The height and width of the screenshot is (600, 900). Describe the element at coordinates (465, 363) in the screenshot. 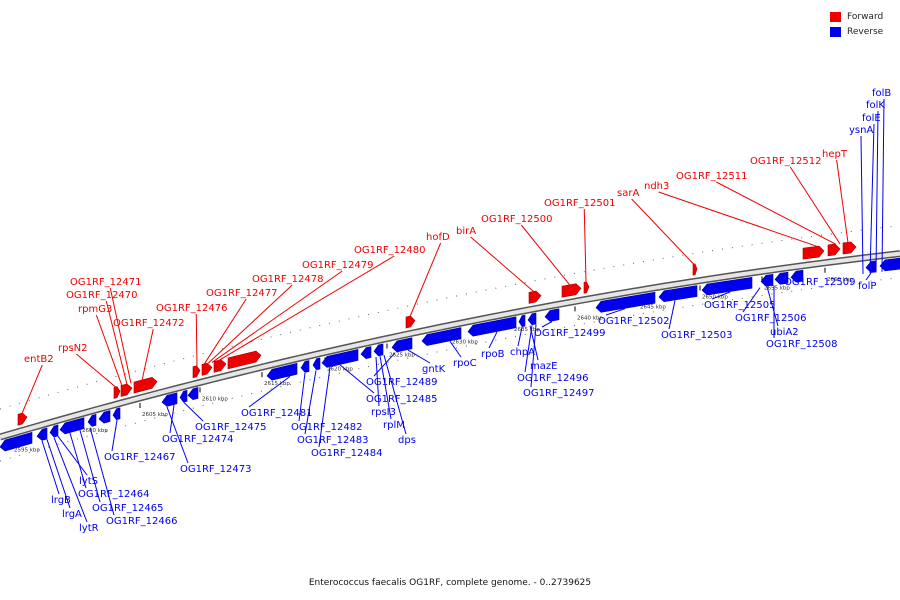

I see `gene-label: rpoC` at that location.